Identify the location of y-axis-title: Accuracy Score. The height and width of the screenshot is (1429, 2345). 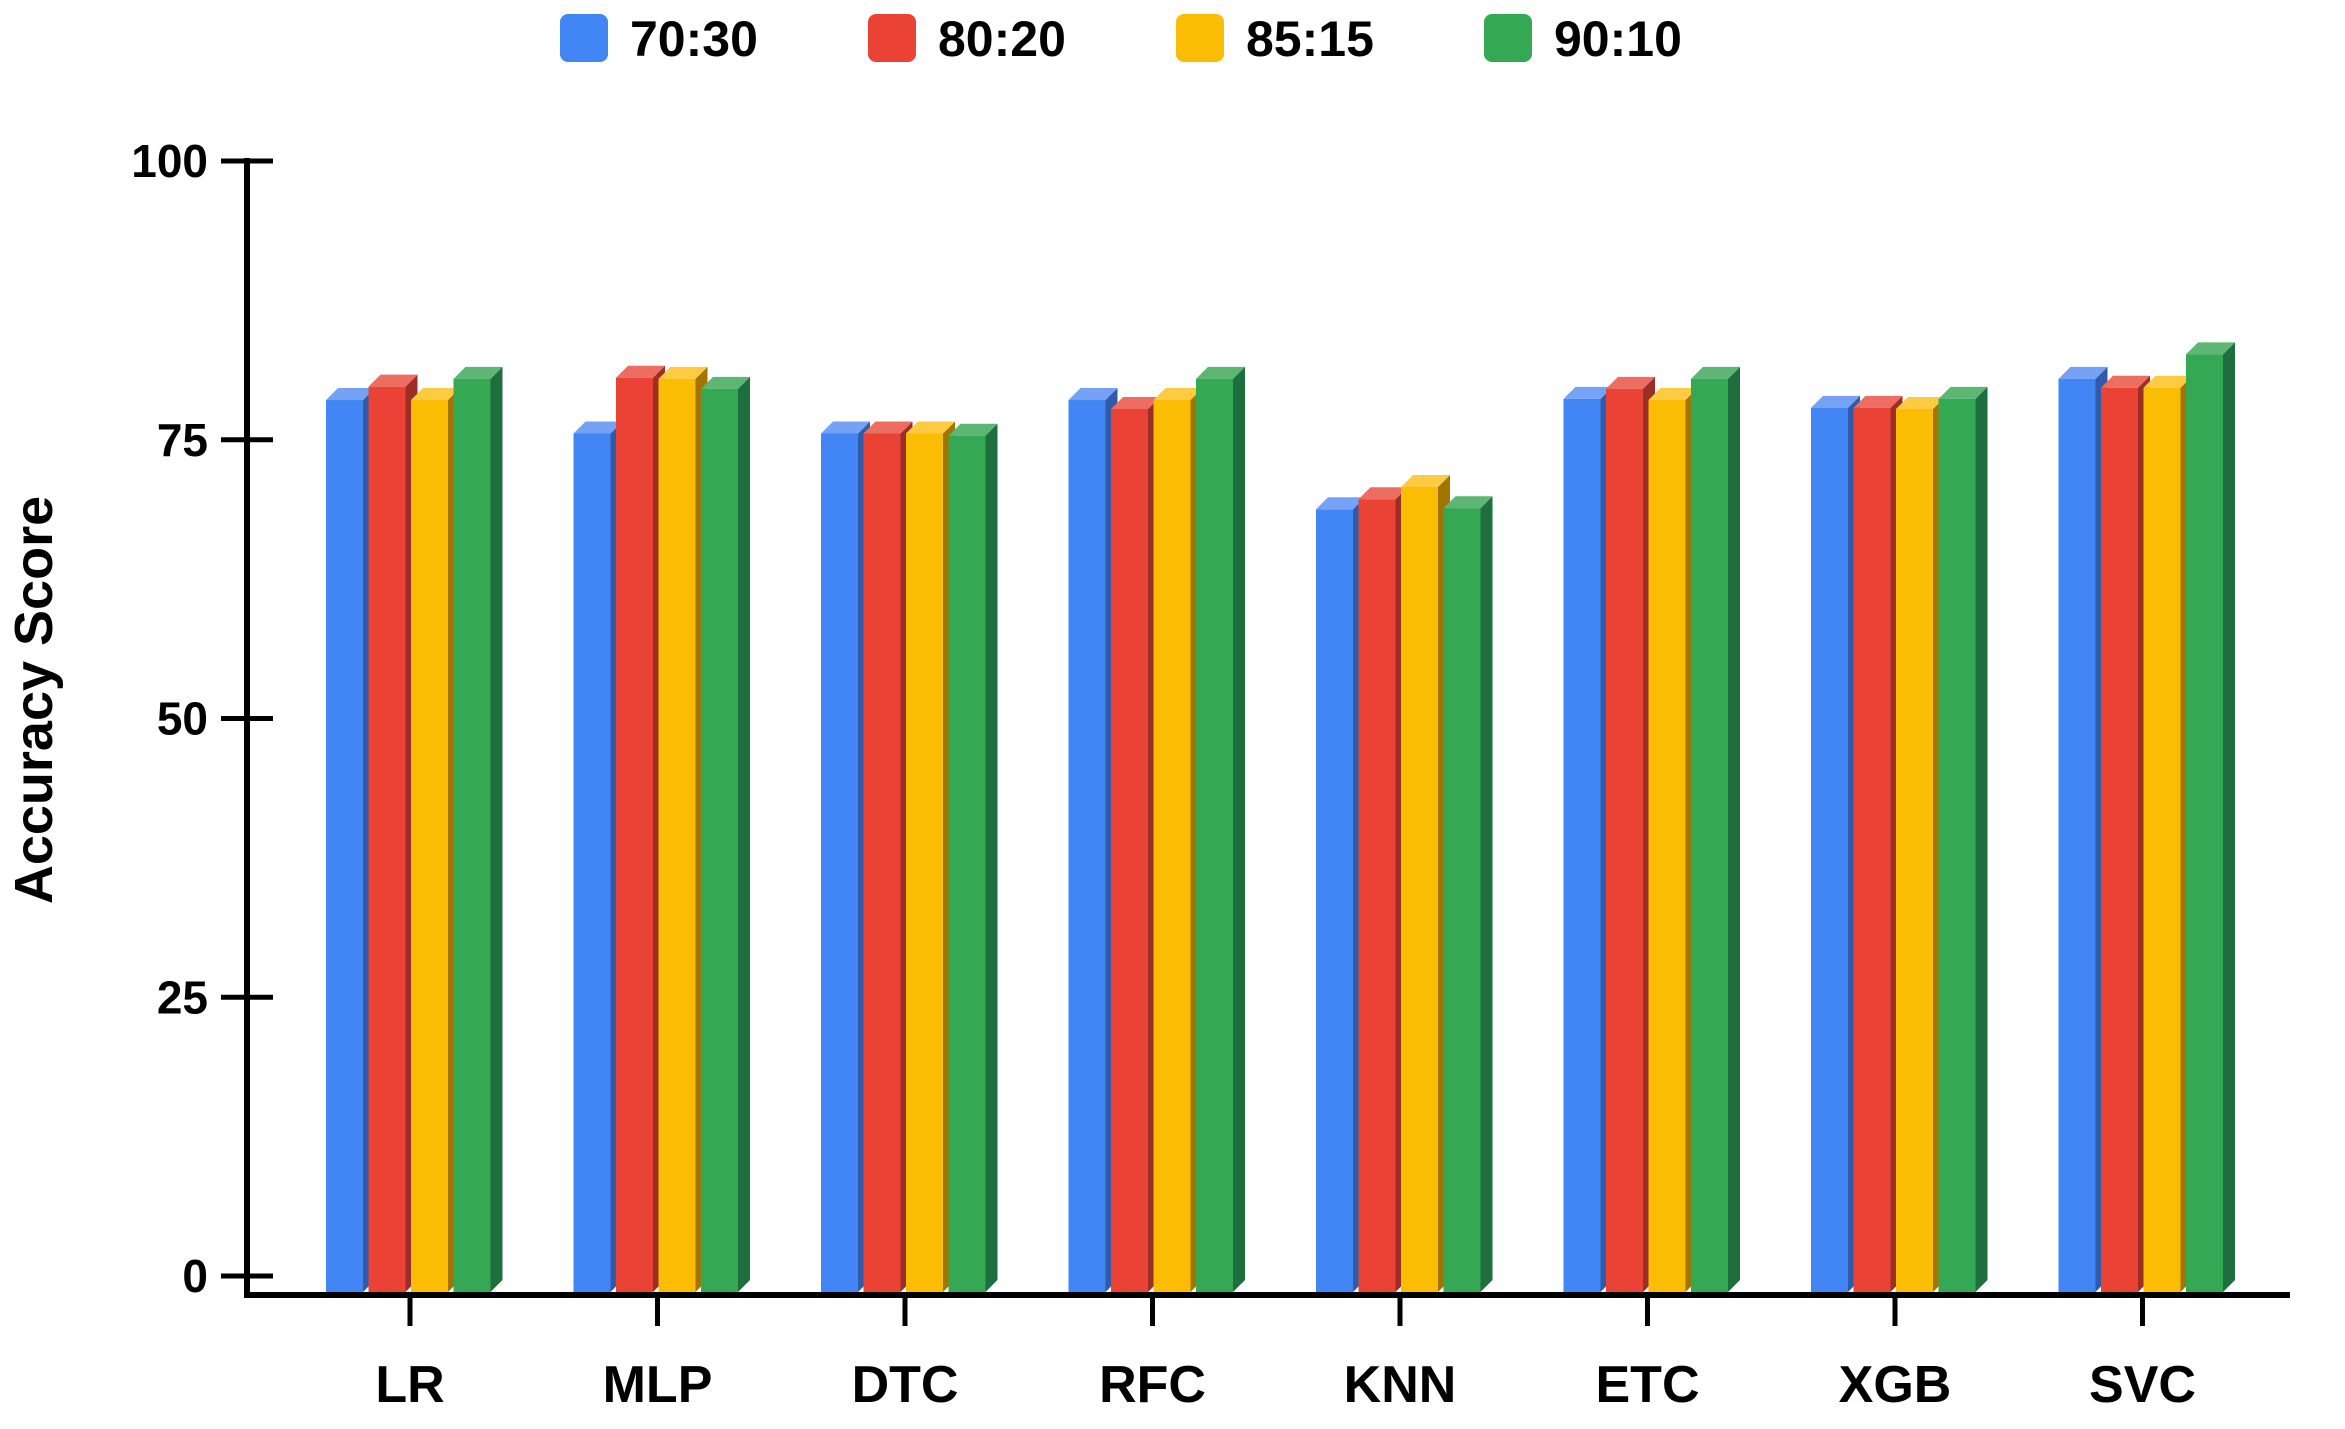
(34, 700).